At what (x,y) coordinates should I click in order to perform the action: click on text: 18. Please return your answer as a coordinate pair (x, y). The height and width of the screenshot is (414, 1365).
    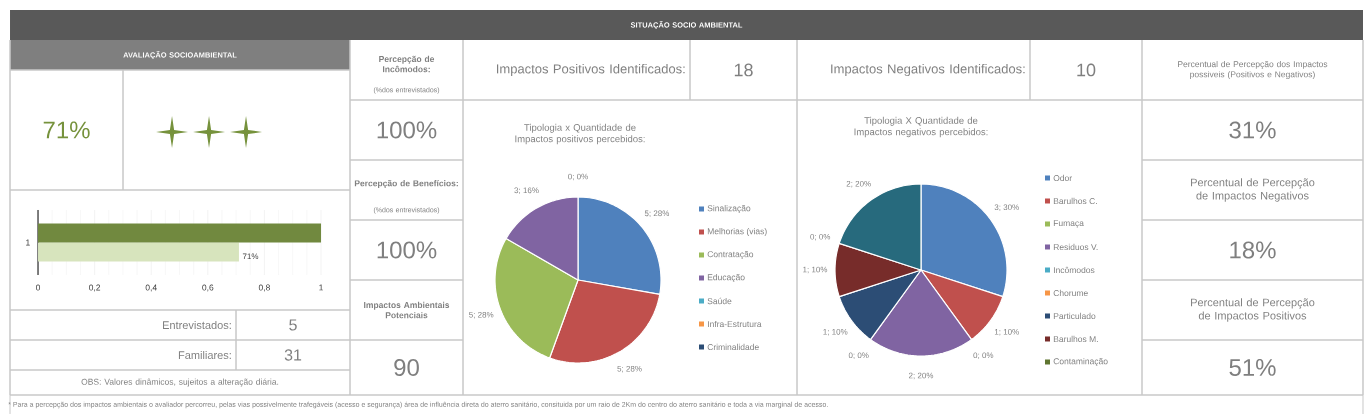
    Looking at the image, I should click on (743, 70).